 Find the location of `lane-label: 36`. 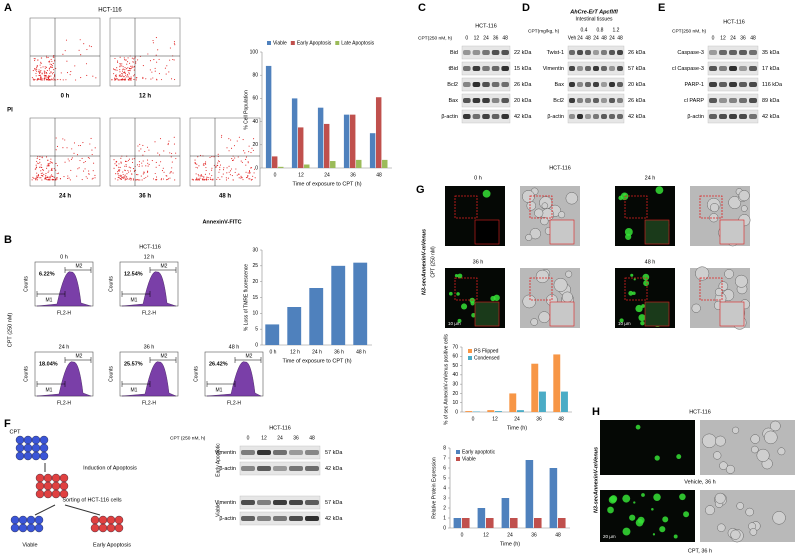

lane-label: 36 is located at coordinates (496, 38).